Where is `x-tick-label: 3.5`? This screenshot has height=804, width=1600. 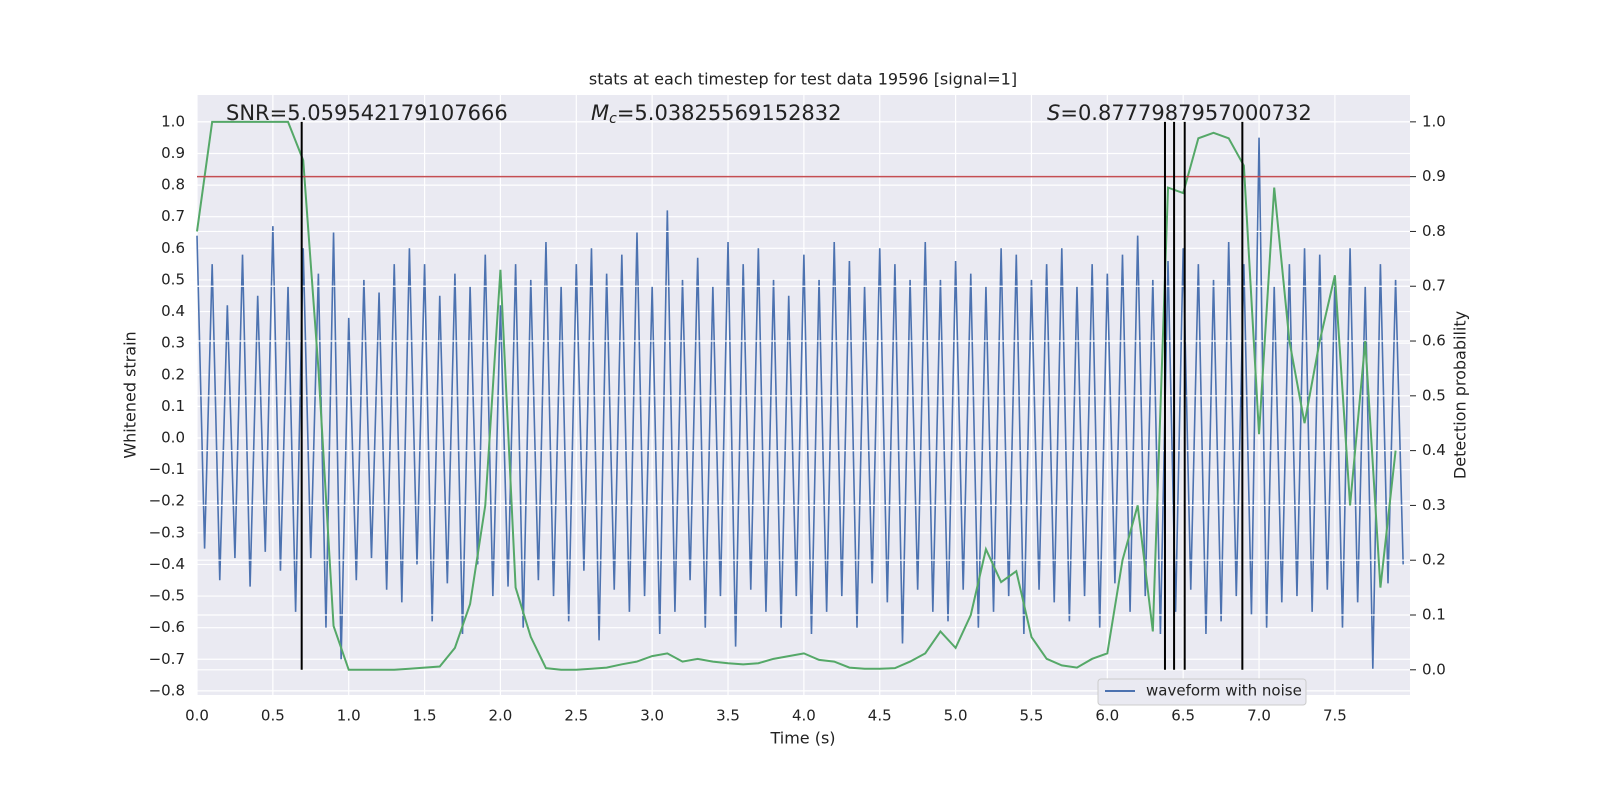
x-tick-label: 3.5 is located at coordinates (728, 716).